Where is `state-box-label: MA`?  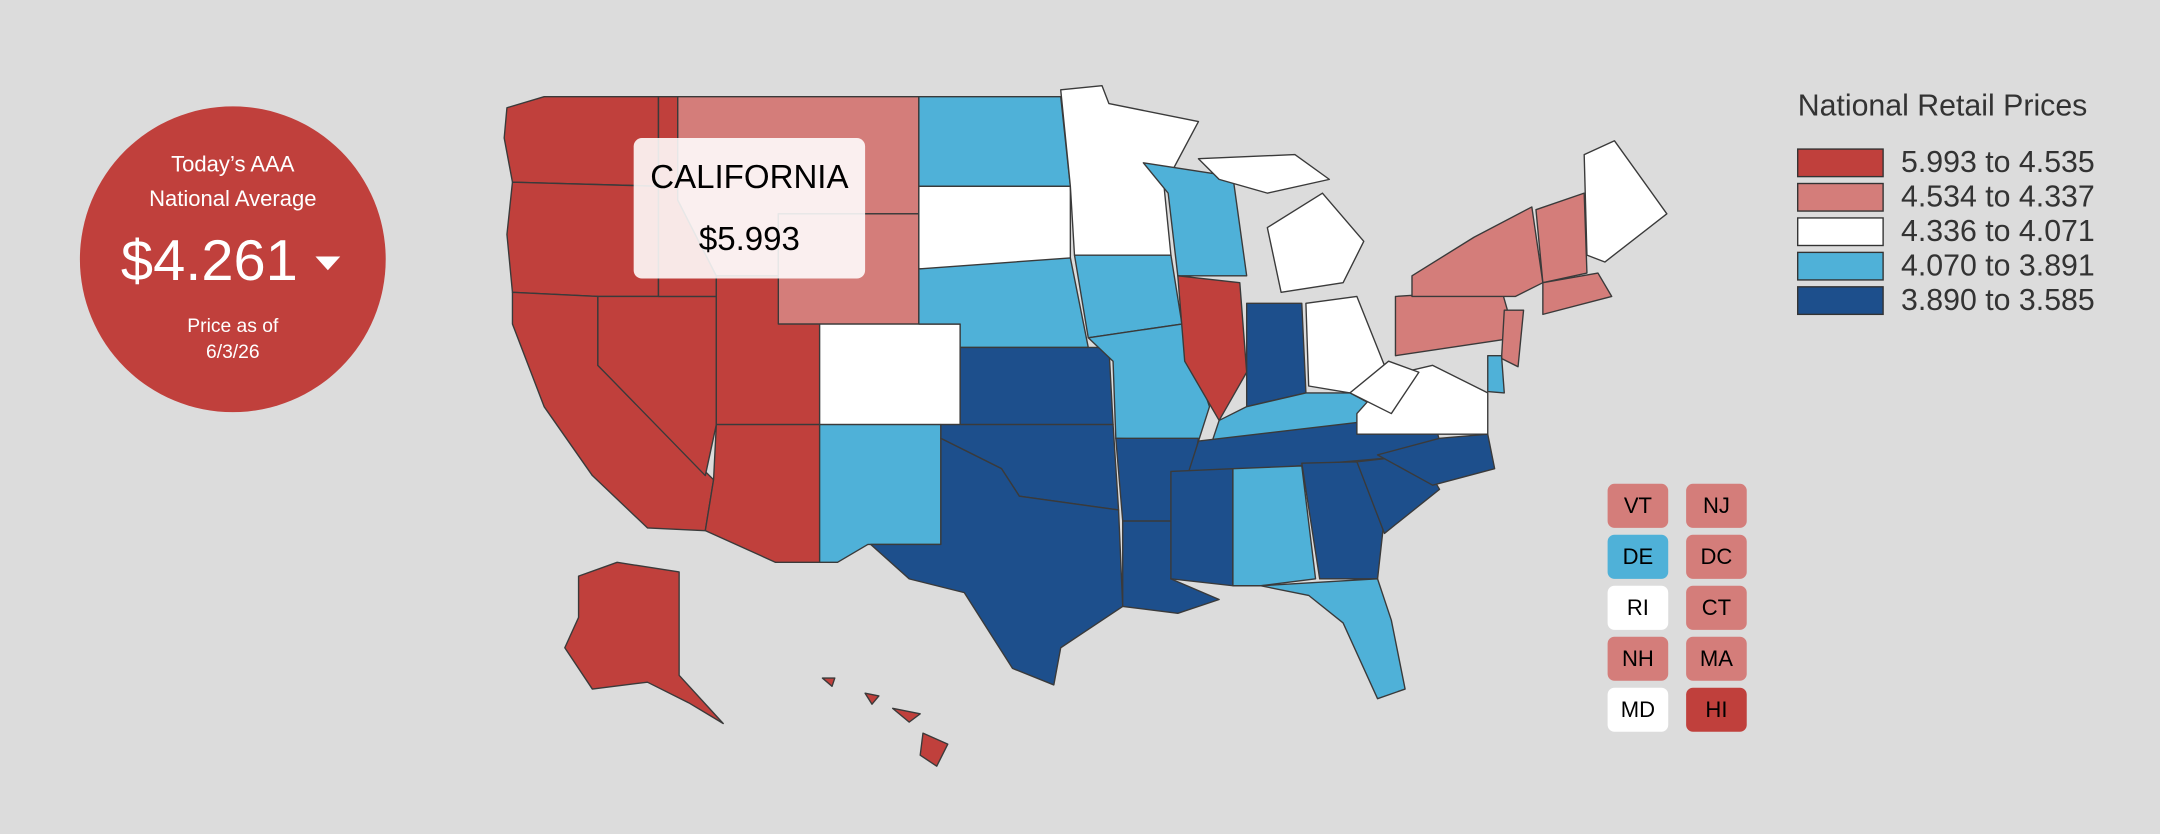
state-box-label: MA is located at coordinates (1716, 658).